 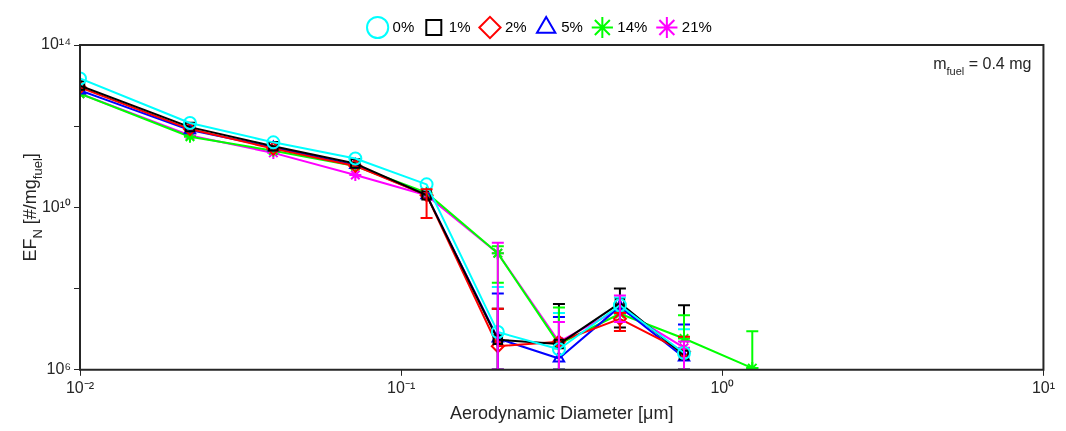 I want to click on x-tick-label: 10⁰, so click(x=722, y=387).